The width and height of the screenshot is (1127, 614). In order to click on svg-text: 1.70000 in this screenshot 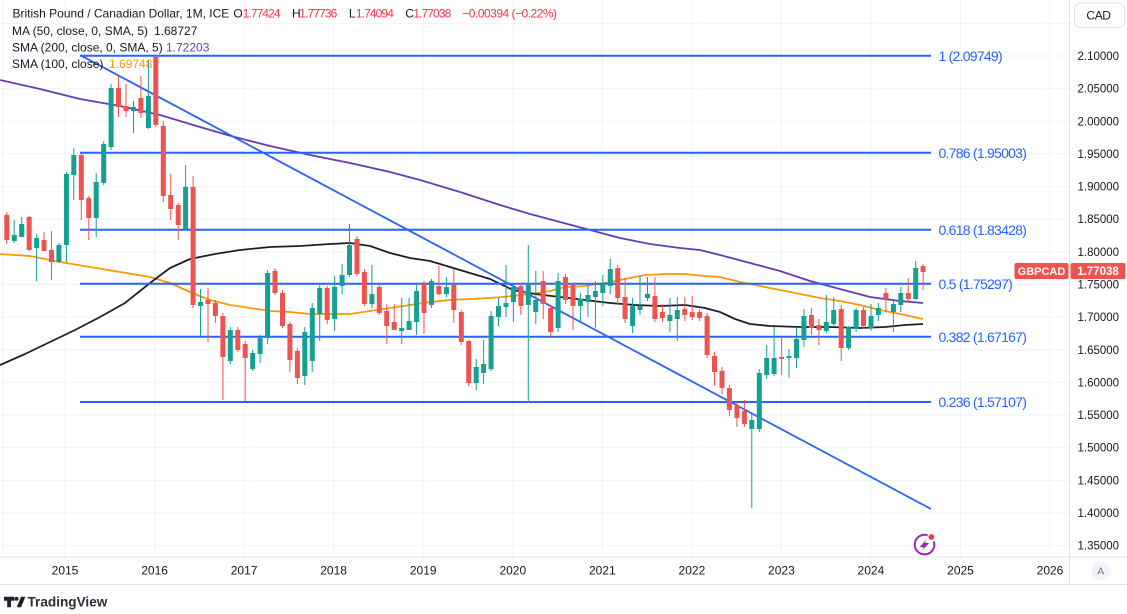, I will do `click(1099, 318)`.